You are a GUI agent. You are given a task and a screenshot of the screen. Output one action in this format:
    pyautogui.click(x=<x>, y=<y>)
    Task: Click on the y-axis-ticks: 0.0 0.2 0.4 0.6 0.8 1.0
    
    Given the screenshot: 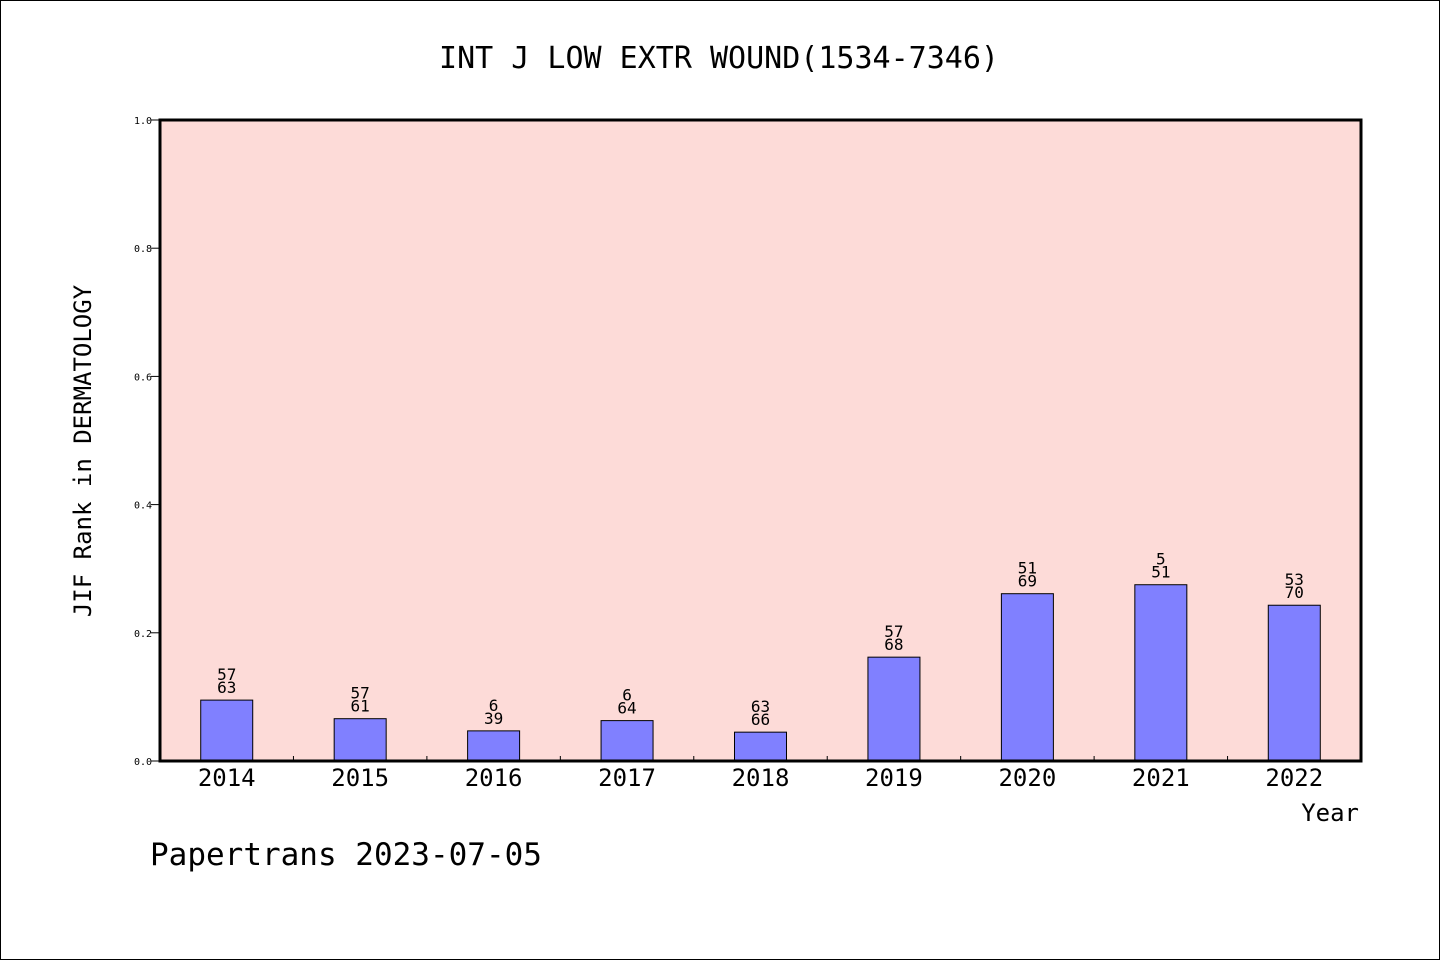 What is the action you would take?
    pyautogui.click(x=147, y=442)
    